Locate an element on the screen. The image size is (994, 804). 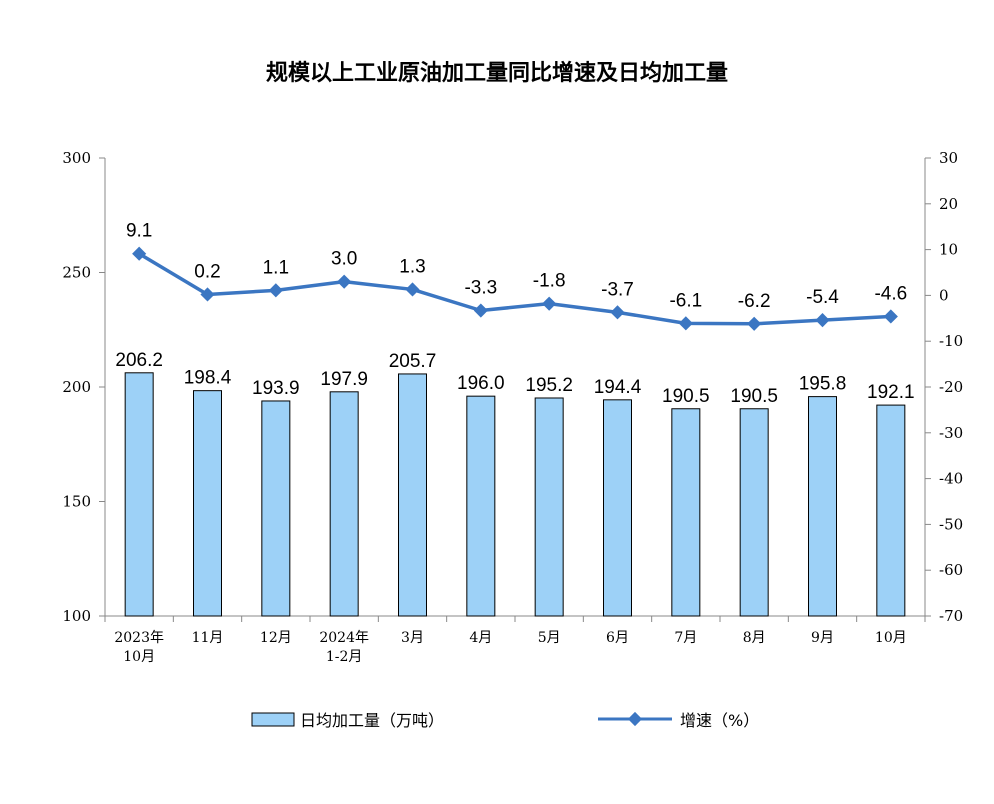
growth-value-label: -1.8 is located at coordinates (549, 281).